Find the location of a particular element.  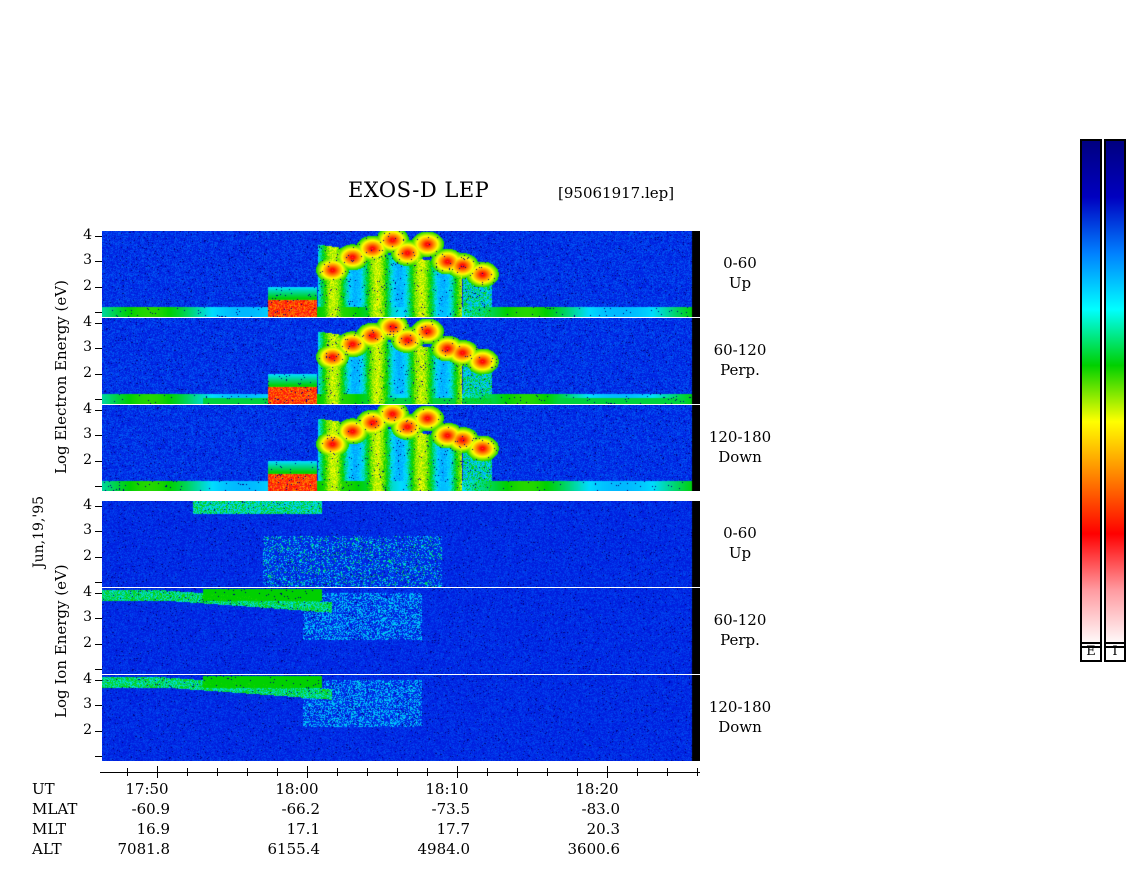

electron-up-panel is located at coordinates (401, 274).